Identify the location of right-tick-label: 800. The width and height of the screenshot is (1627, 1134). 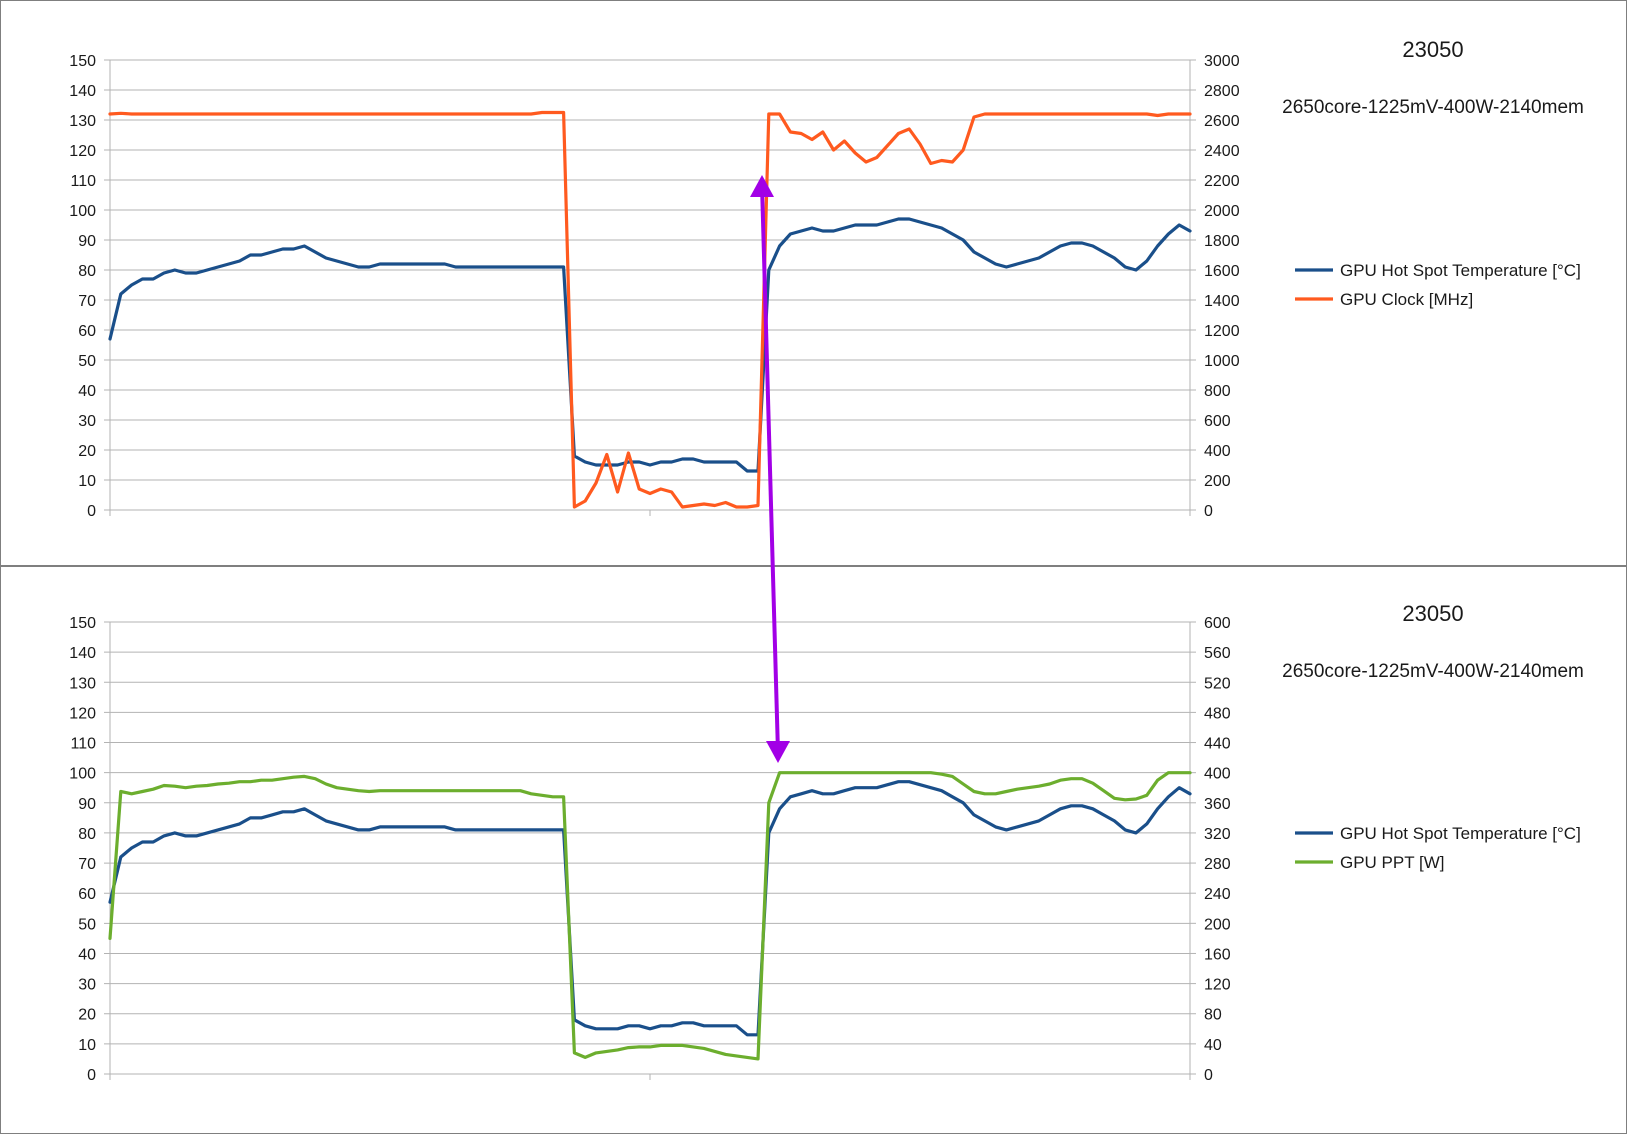
(1217, 391).